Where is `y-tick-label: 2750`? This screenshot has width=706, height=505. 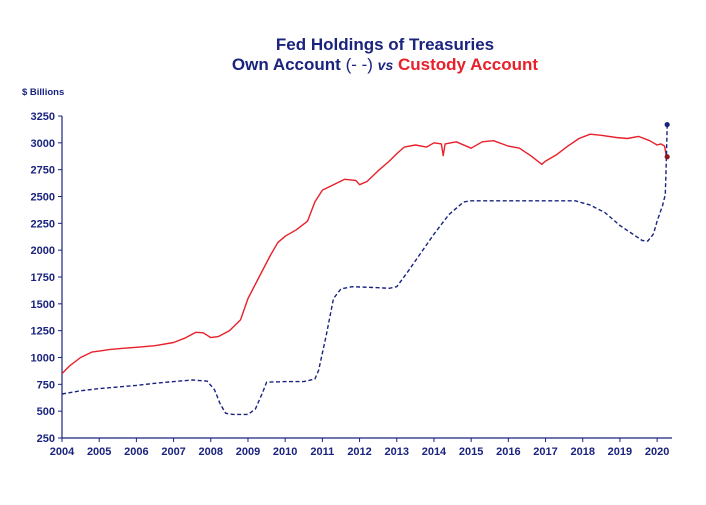 y-tick-label: 2750 is located at coordinates (43, 171).